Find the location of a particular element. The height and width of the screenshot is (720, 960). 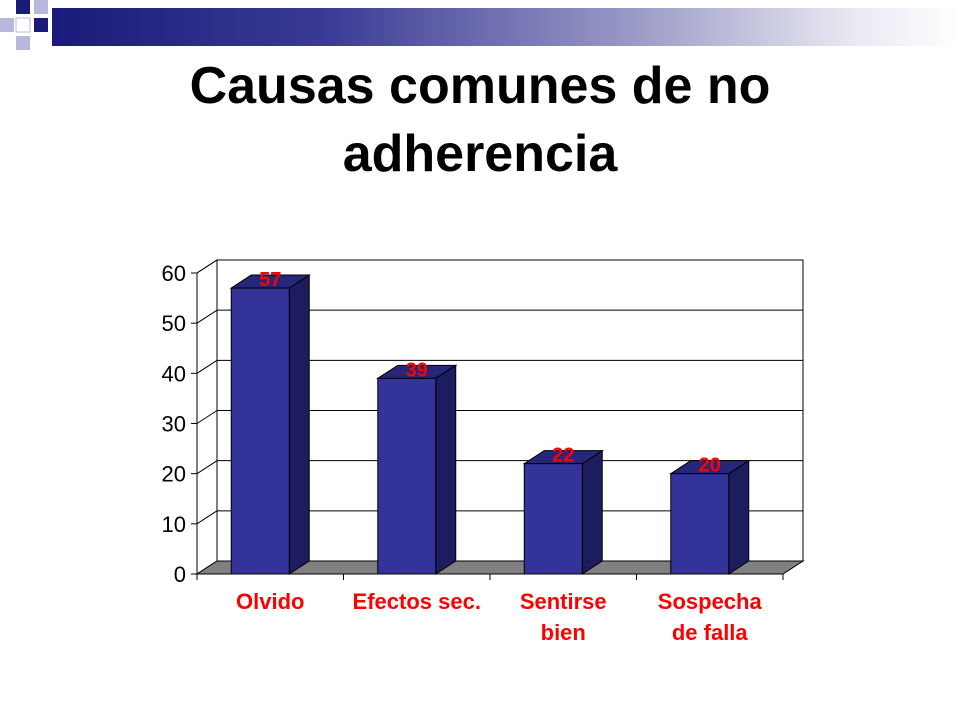

decorative-squares is located at coordinates (24, 25).